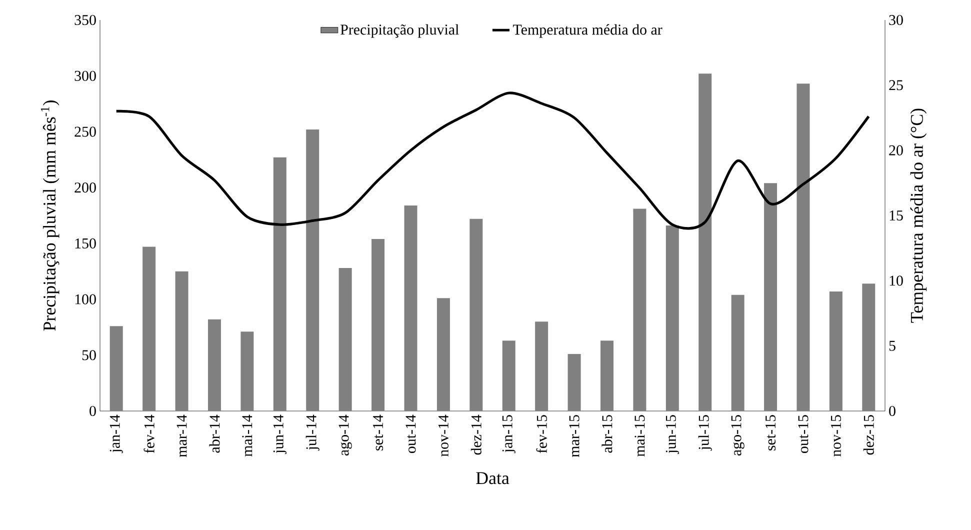  What do you see at coordinates (149, 434) in the screenshot?
I see `x-tick-label: fev-14` at bounding box center [149, 434].